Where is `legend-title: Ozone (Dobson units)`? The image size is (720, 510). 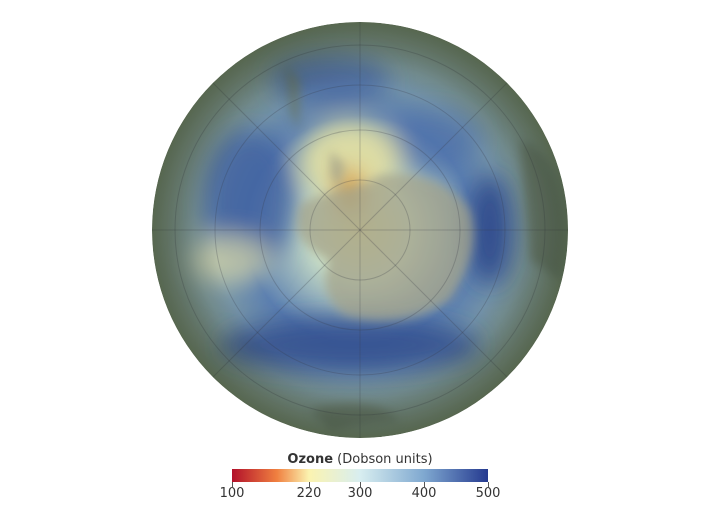
legend-title: Ozone (Dobson units) is located at coordinates (360, 459).